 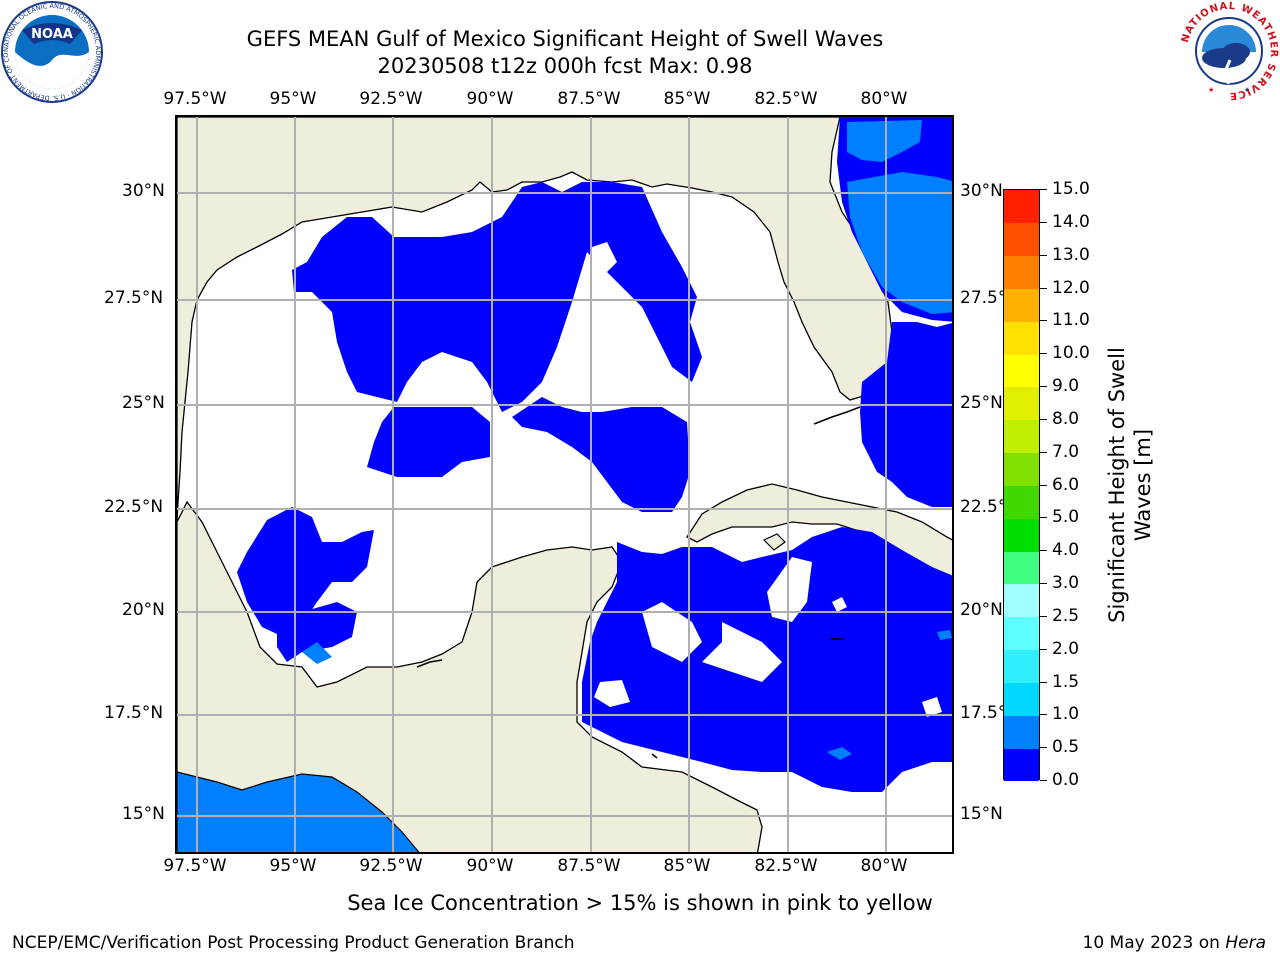 I want to click on colorbar-tick-label: 13.0, so click(x=1071, y=254).